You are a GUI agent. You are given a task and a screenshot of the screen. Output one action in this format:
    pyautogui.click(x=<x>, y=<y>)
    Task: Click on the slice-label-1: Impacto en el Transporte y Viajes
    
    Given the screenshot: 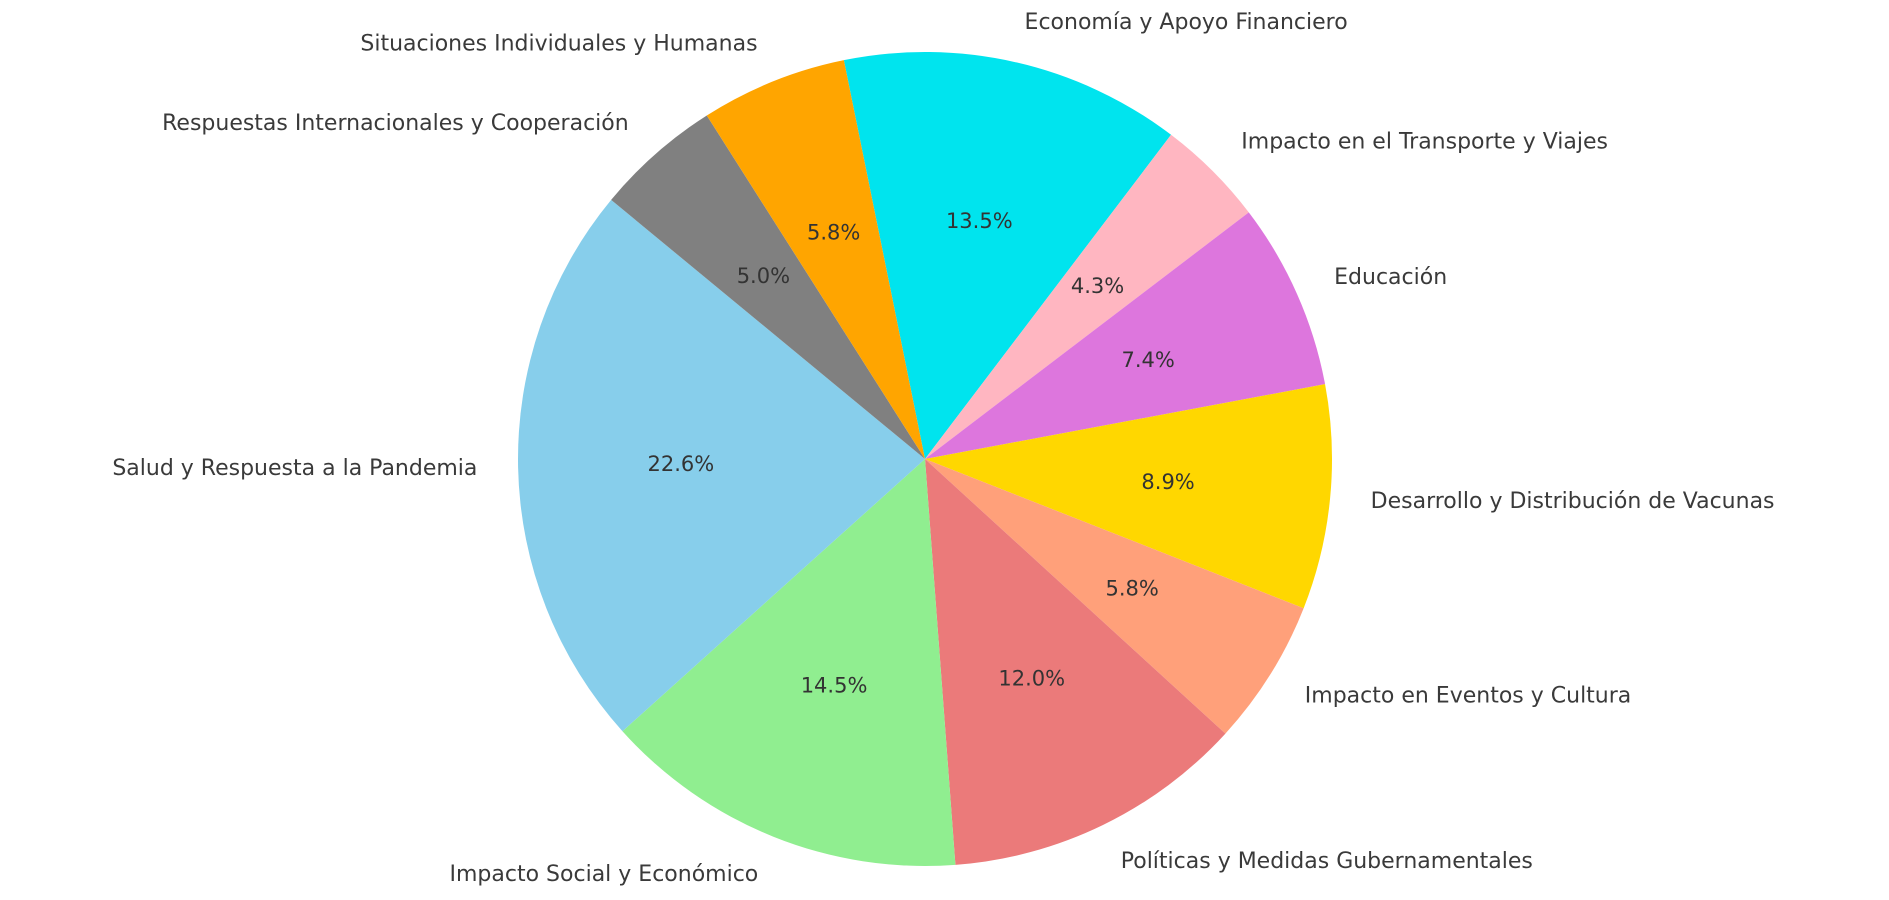 What is the action you would take?
    pyautogui.click(x=1424, y=142)
    